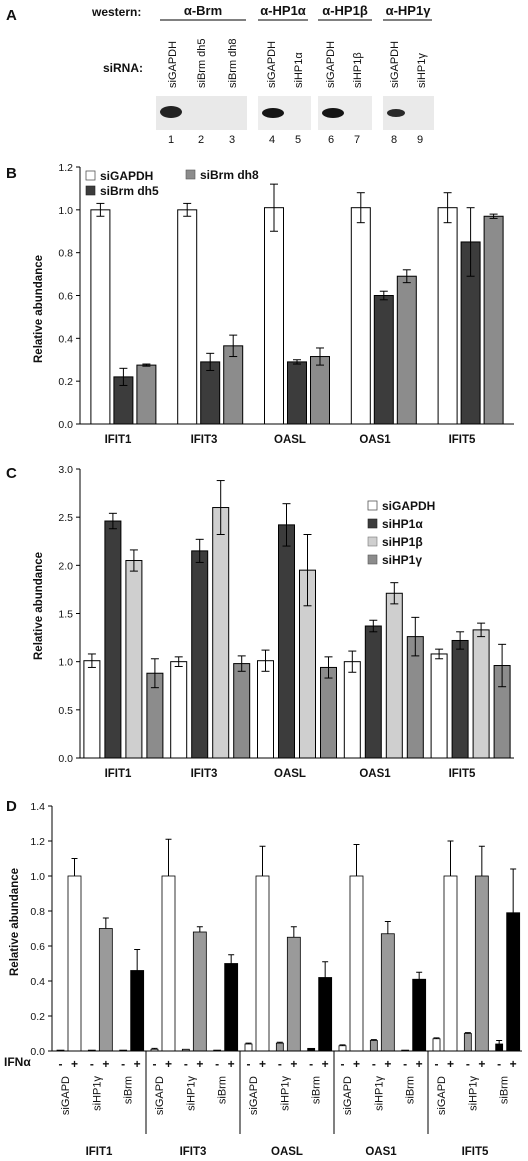  What do you see at coordinates (229, 175) in the screenshot?
I see `legend-label-sibrm-dh8: siBrm dh8` at bounding box center [229, 175].